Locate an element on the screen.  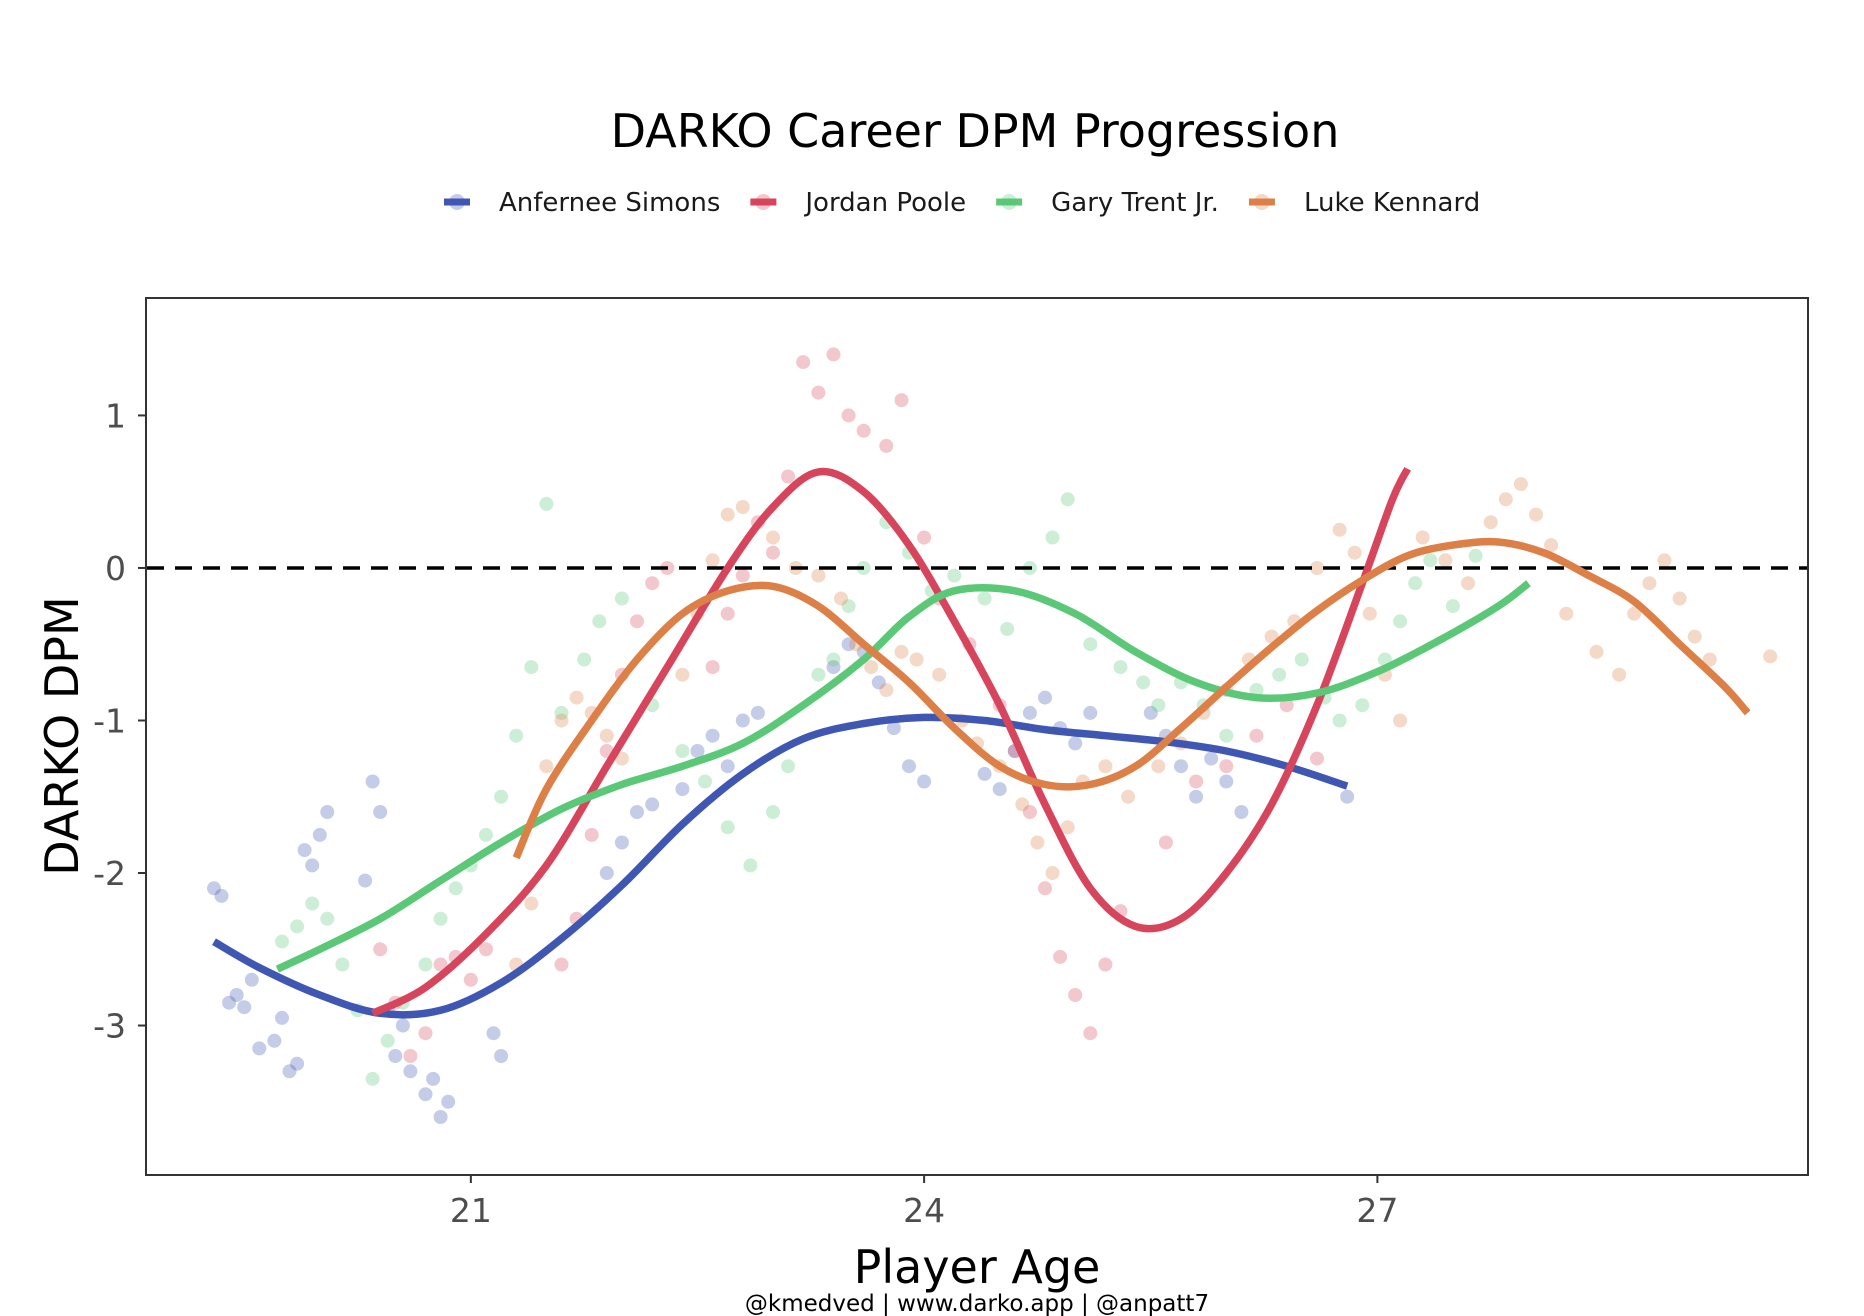
y-axis-label: DARKO DPM is located at coordinates (62, 735).